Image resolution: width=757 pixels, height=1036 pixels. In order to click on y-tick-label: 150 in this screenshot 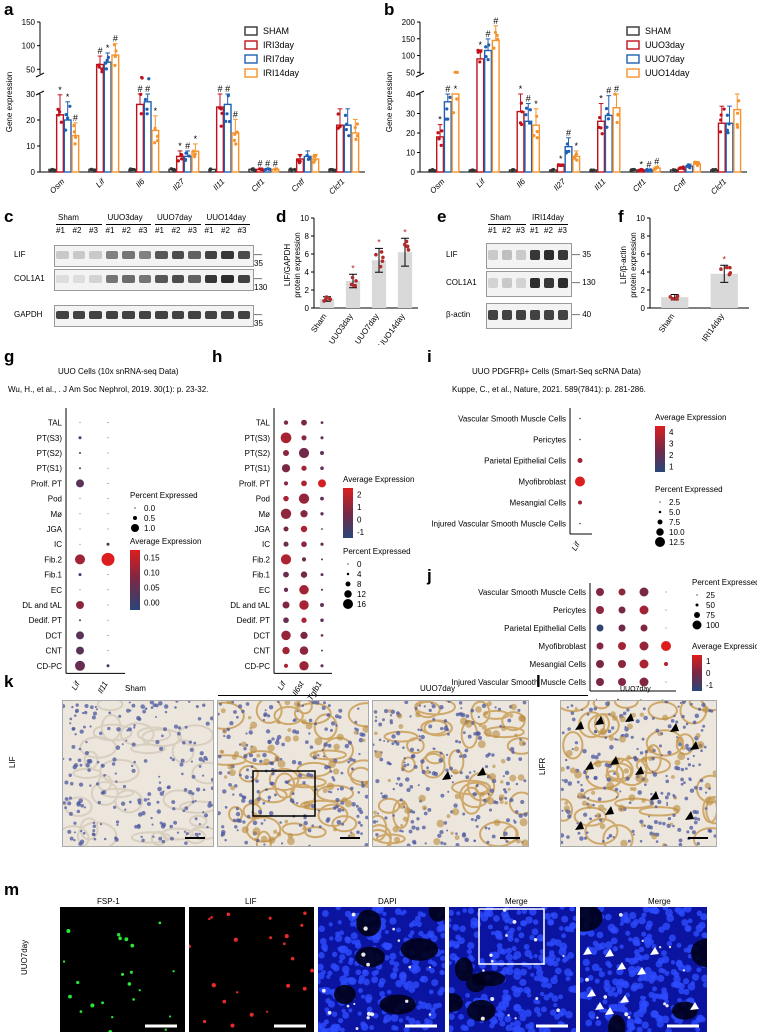, I will do `click(409, 39)`.